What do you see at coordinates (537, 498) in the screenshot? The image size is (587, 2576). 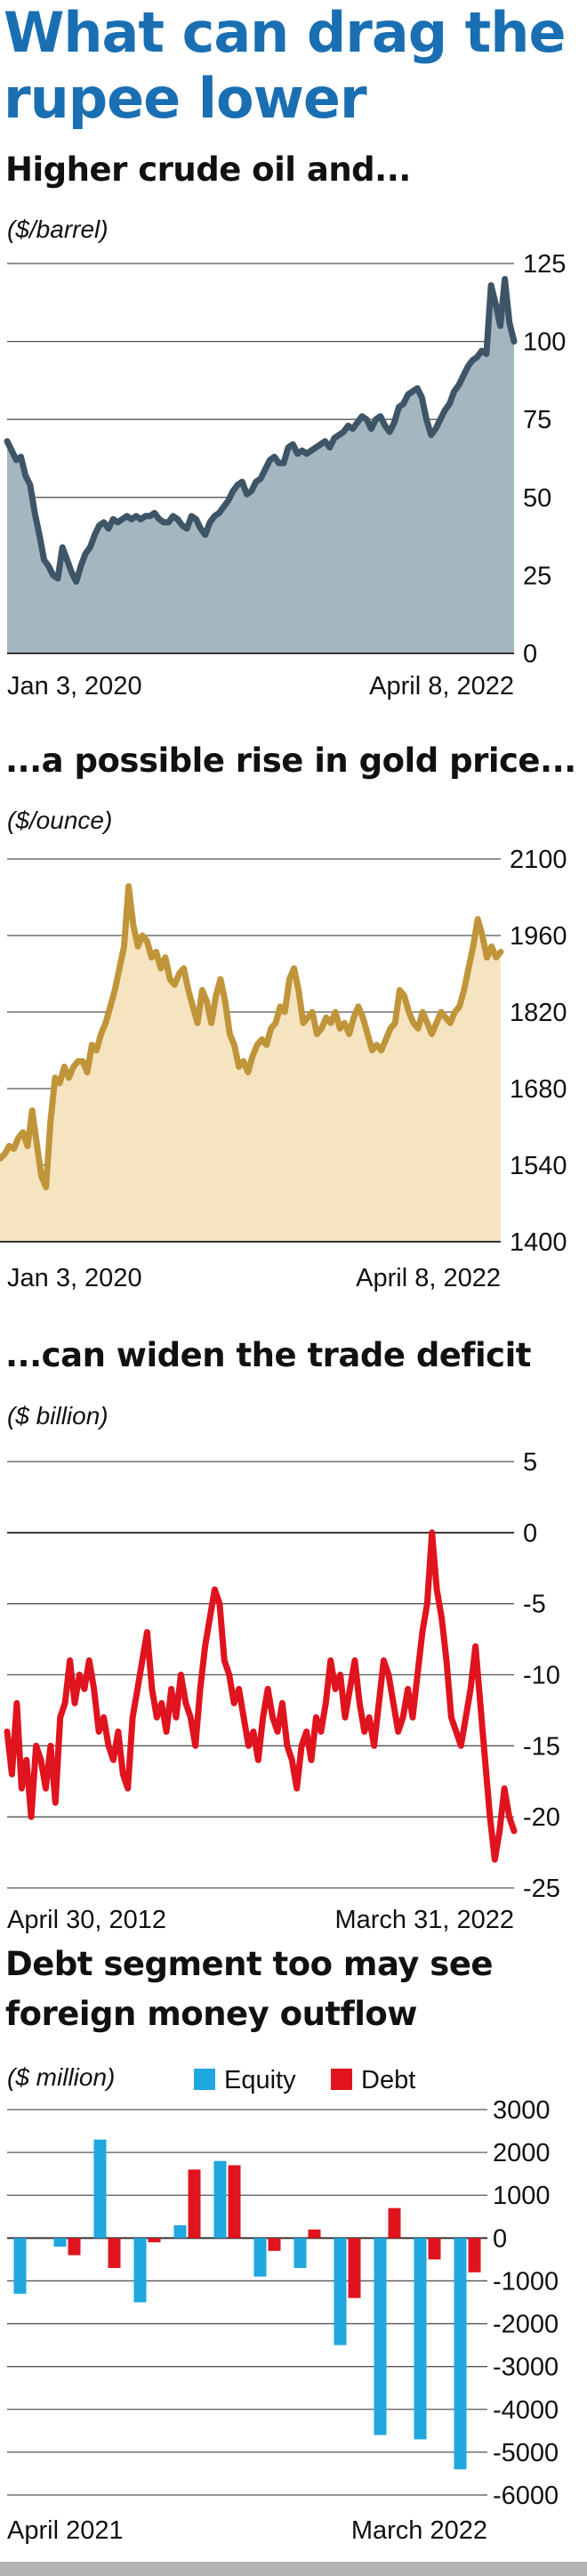 I see `crude-ytick-label: 50` at bounding box center [537, 498].